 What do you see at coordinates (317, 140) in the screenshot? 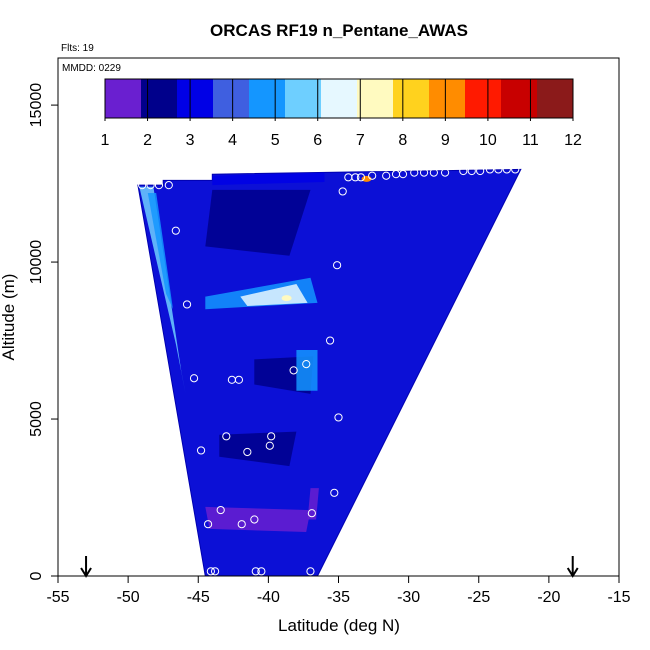
I see `colorbar-tick-label-5: 6` at bounding box center [317, 140].